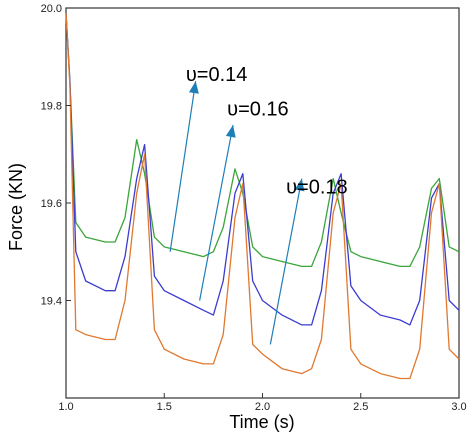  I want to click on annotation-label-2: υ=0.16, so click(258, 109).